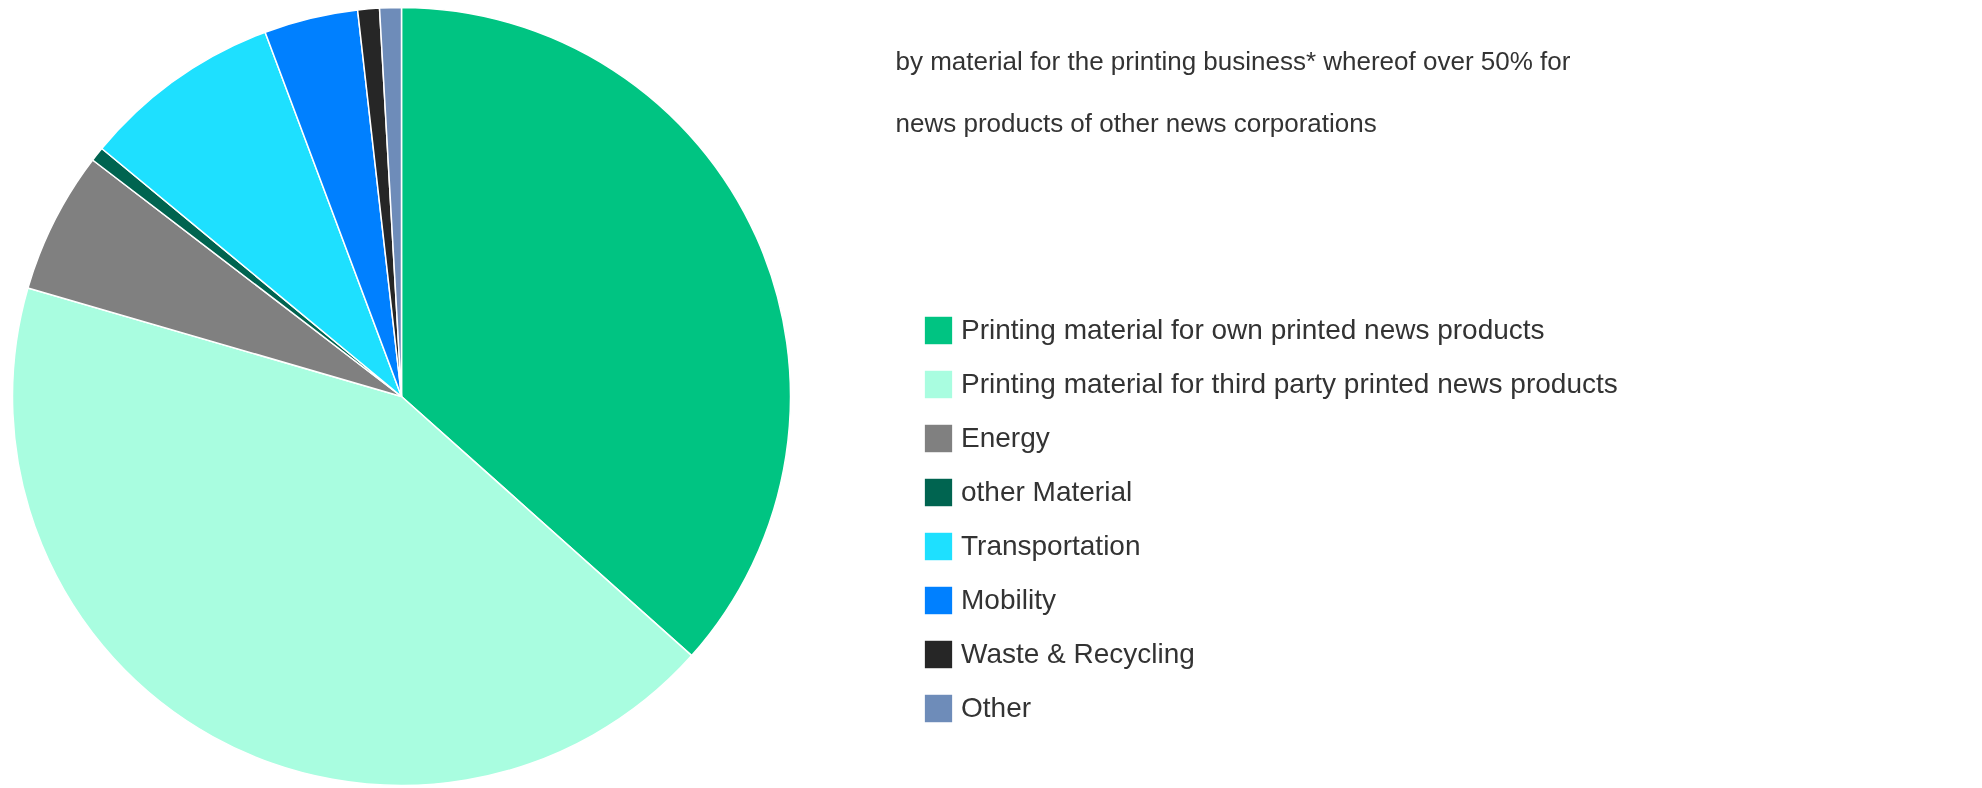 Image resolution: width=1982 pixels, height=788 pixels. Describe the element at coordinates (1078, 654) in the screenshot. I see `legend-label: Waste & Recycling` at that location.